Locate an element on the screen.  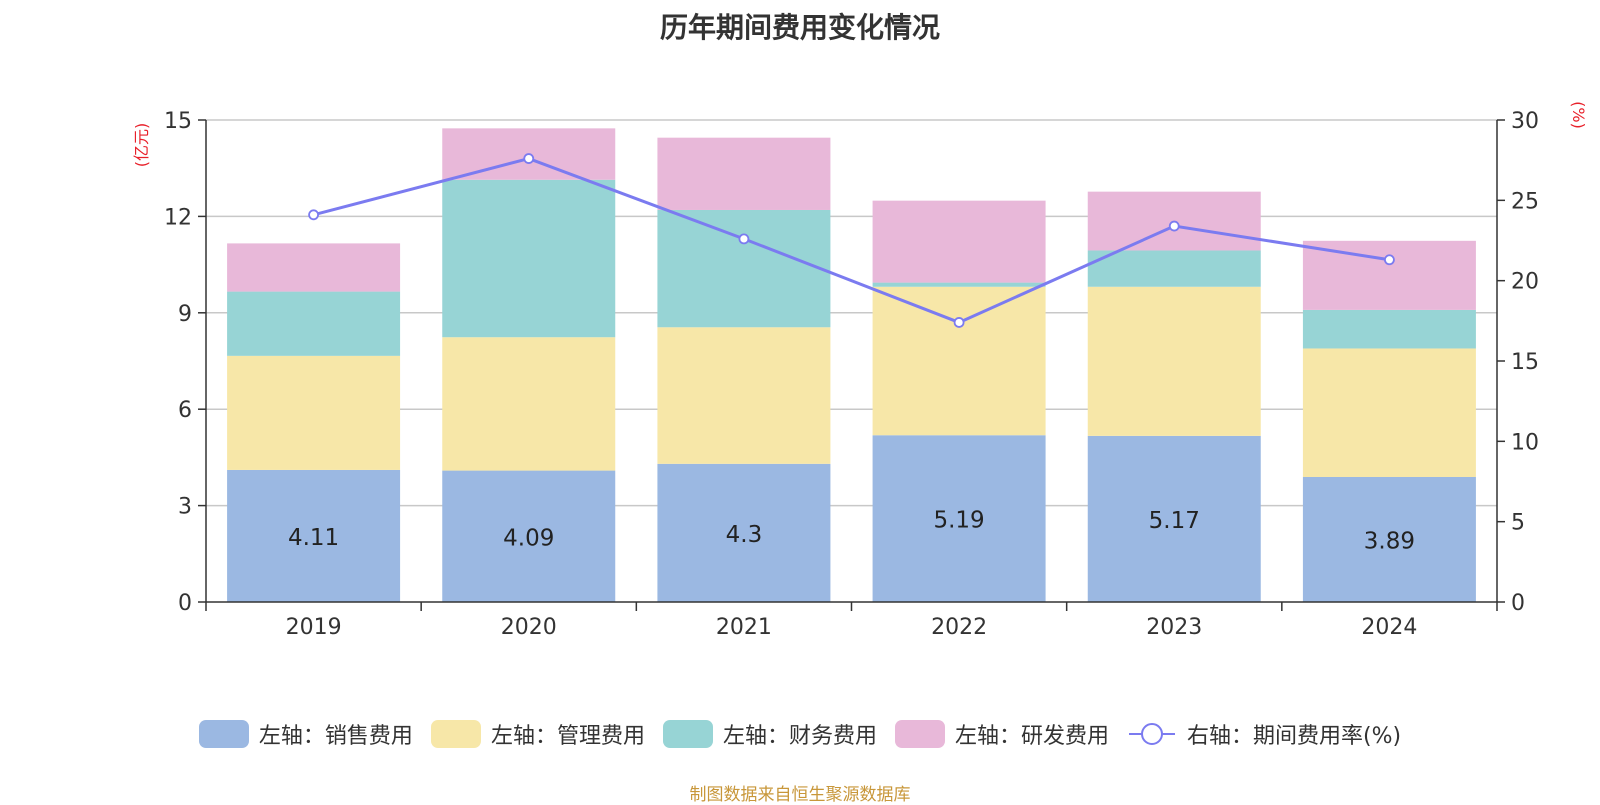
legend-item: 左轴：研发费用 is located at coordinates (1001, 734).